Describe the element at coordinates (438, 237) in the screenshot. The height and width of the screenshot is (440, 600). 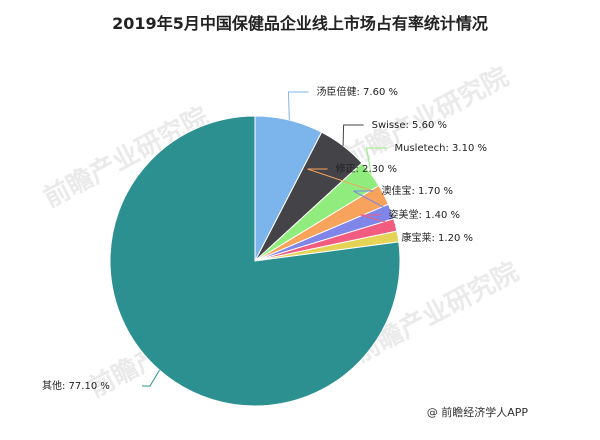
I see `slice-label: 康宝莱: 1.20 %` at that location.